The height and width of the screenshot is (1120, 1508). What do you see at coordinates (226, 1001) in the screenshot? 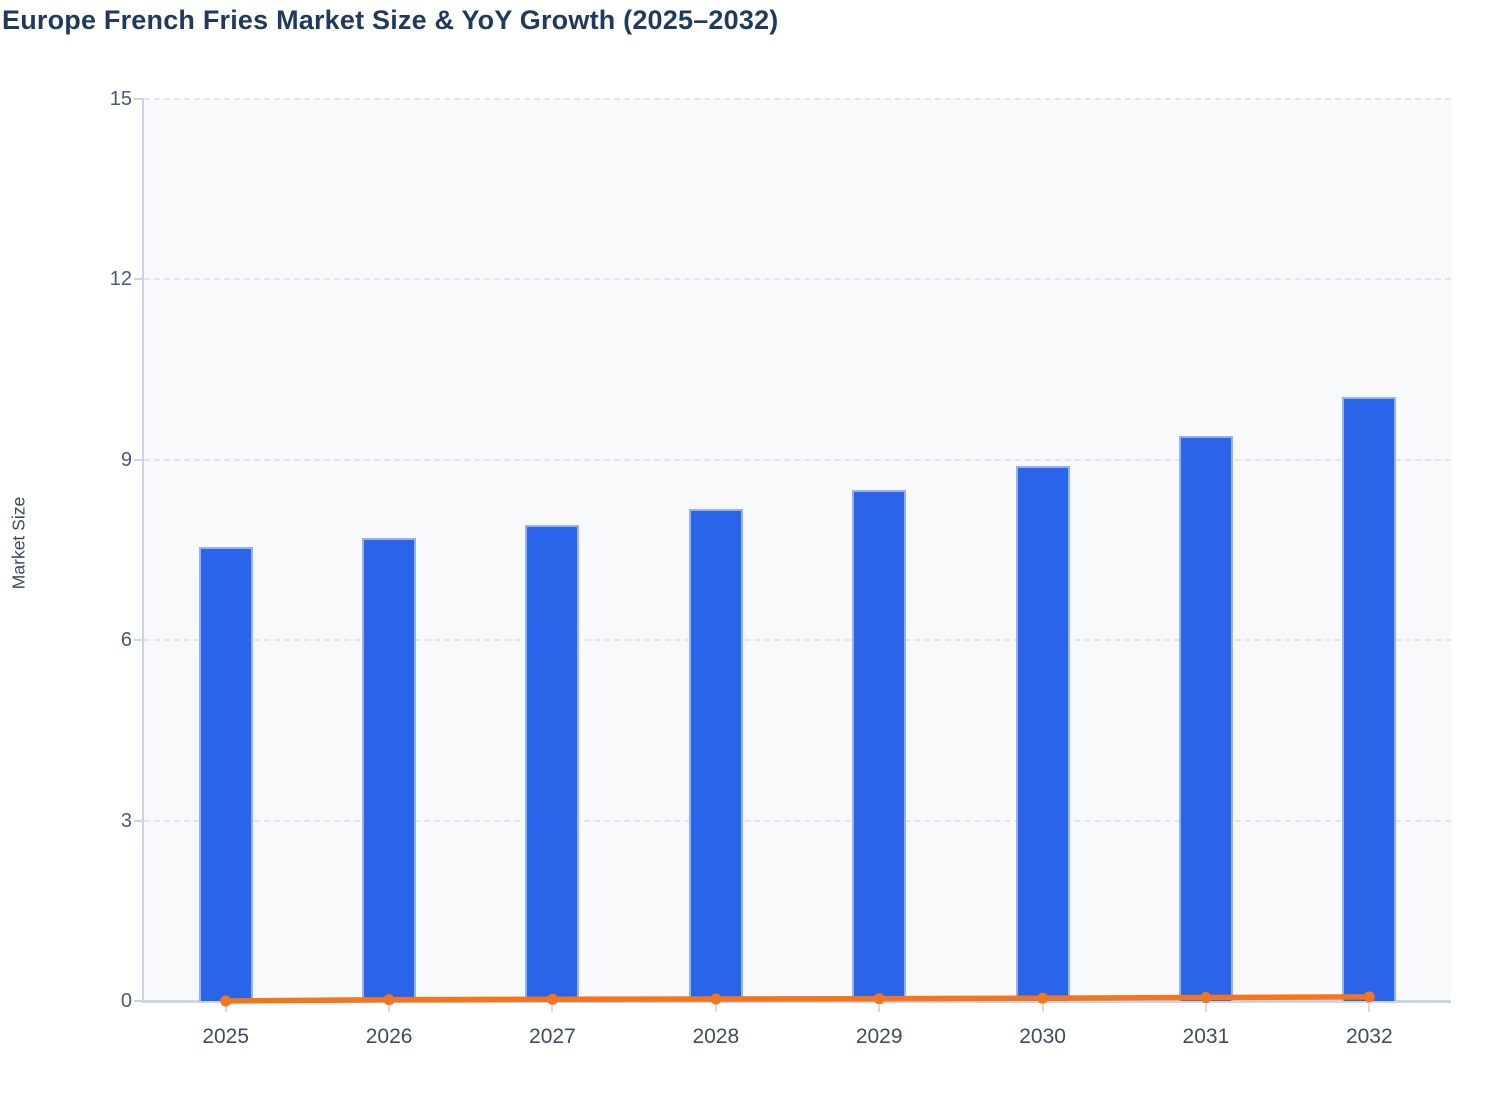
I see `yoy-marker-2025` at bounding box center [226, 1001].